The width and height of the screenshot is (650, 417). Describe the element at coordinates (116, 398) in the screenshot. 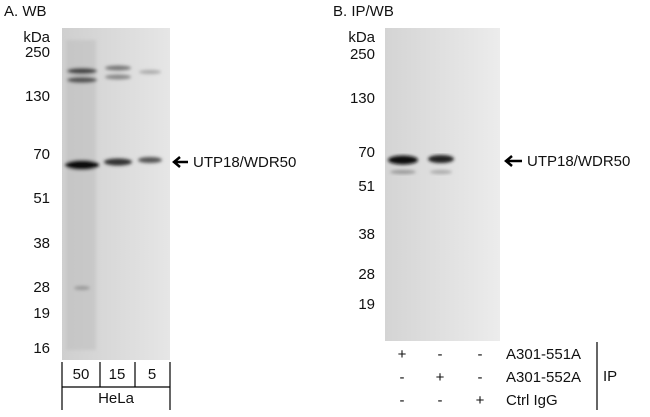

I see `sample-label: HeLa` at that location.